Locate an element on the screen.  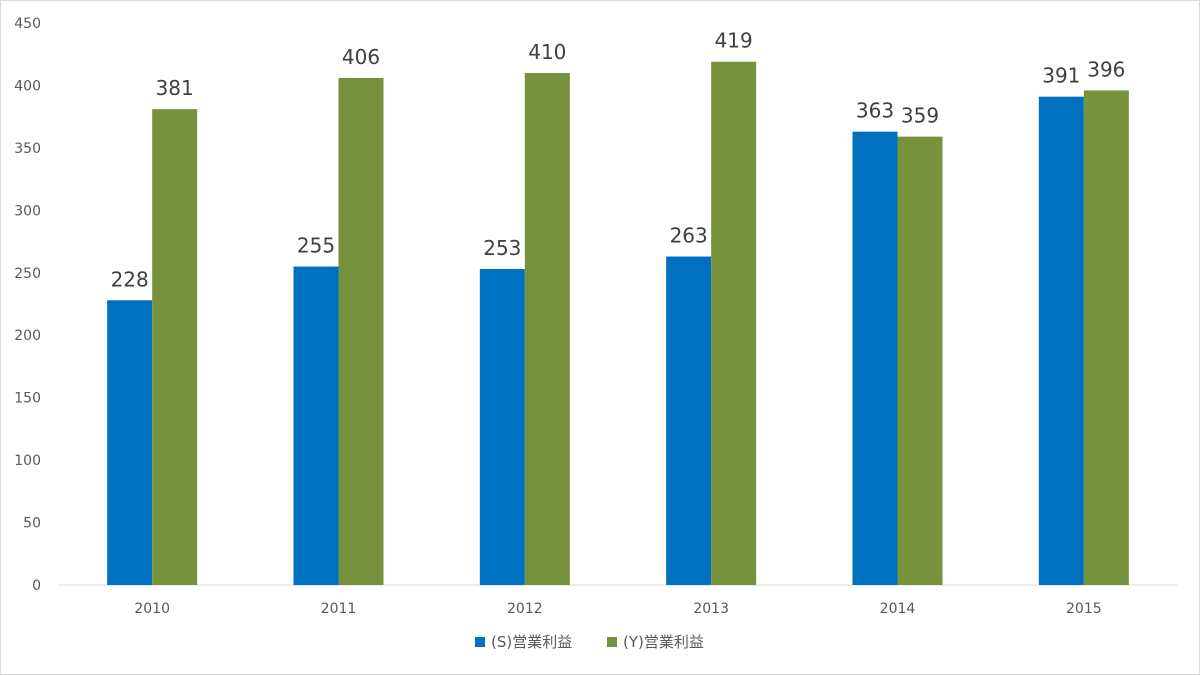
x-tick-label: 2011 is located at coordinates (339, 609).